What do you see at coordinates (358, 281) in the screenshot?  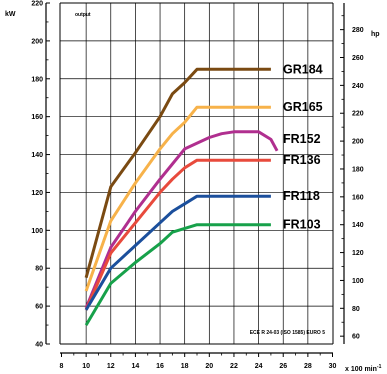 I see `right-tick-label-100: 100` at bounding box center [358, 281].